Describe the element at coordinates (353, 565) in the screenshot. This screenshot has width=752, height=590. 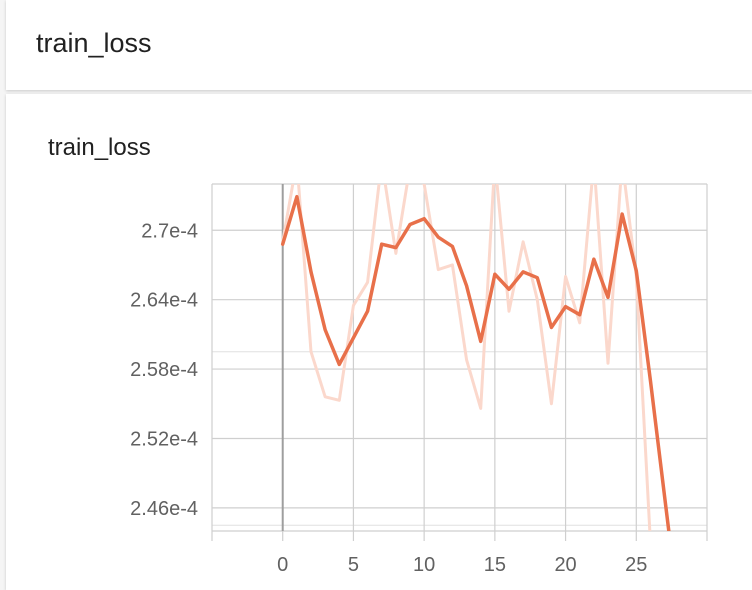
I see `x-tick-label: 5` at that location.